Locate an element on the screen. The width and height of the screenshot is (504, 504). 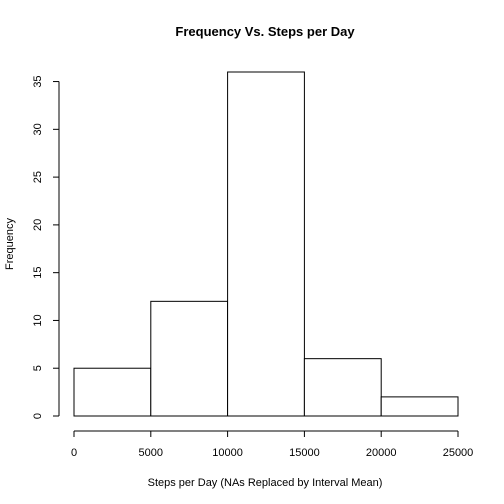
x-axis: 0 5000 10000 15000 20000 25000 is located at coordinates (272, 444).